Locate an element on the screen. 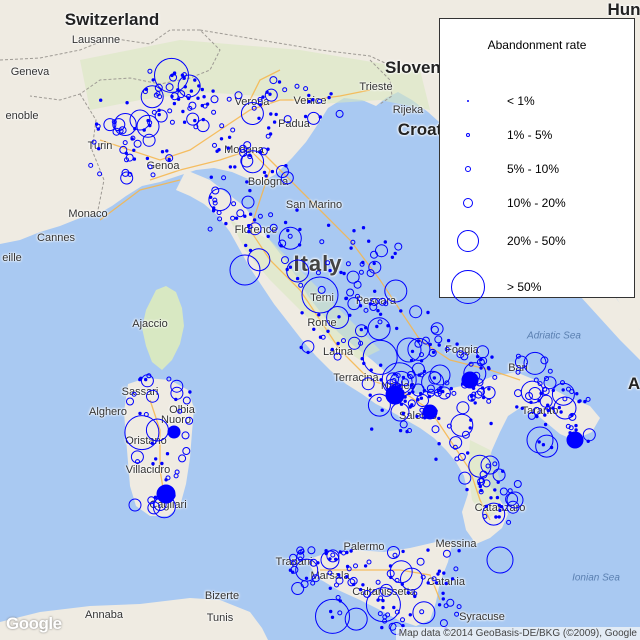  legend-label: 5% - 10% is located at coordinates (533, 169).